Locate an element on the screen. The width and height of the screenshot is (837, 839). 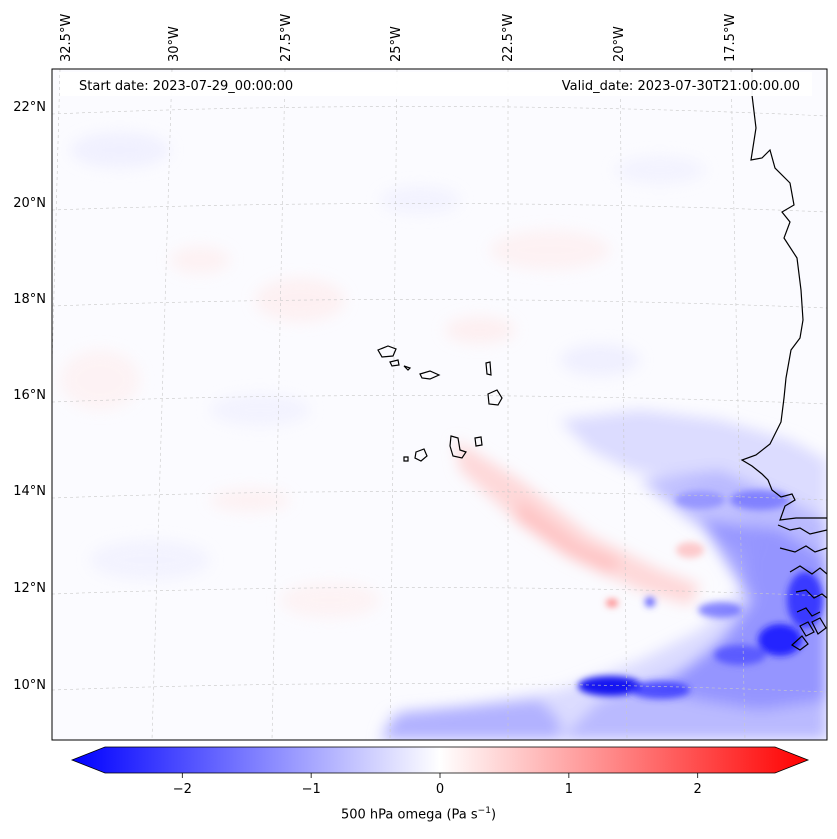
lat-tick: 22°N is located at coordinates (29, 107).